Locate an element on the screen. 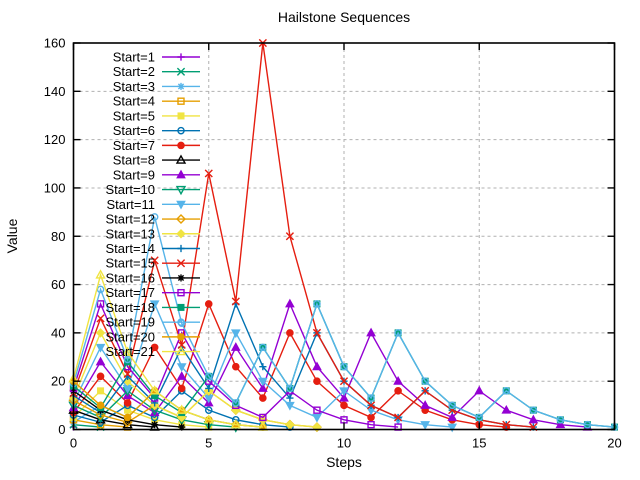  legend-item-5: Start=5 is located at coordinates (156, 115).